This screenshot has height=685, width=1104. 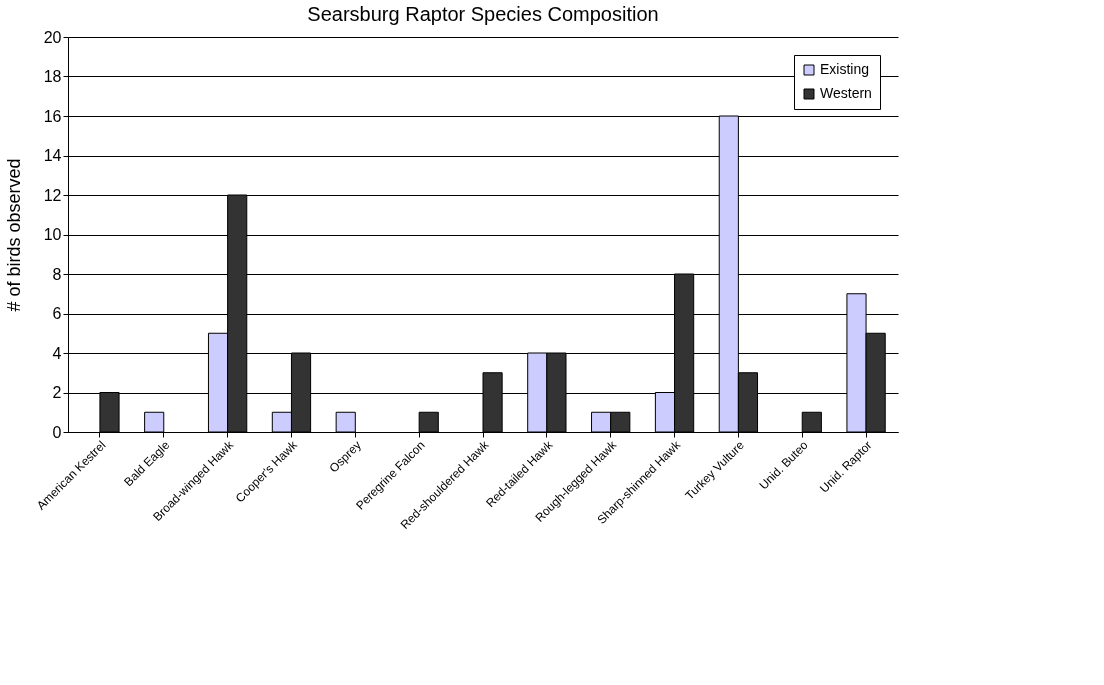 What do you see at coordinates (52, 116) in the screenshot?
I see `y-tick-label: 16` at bounding box center [52, 116].